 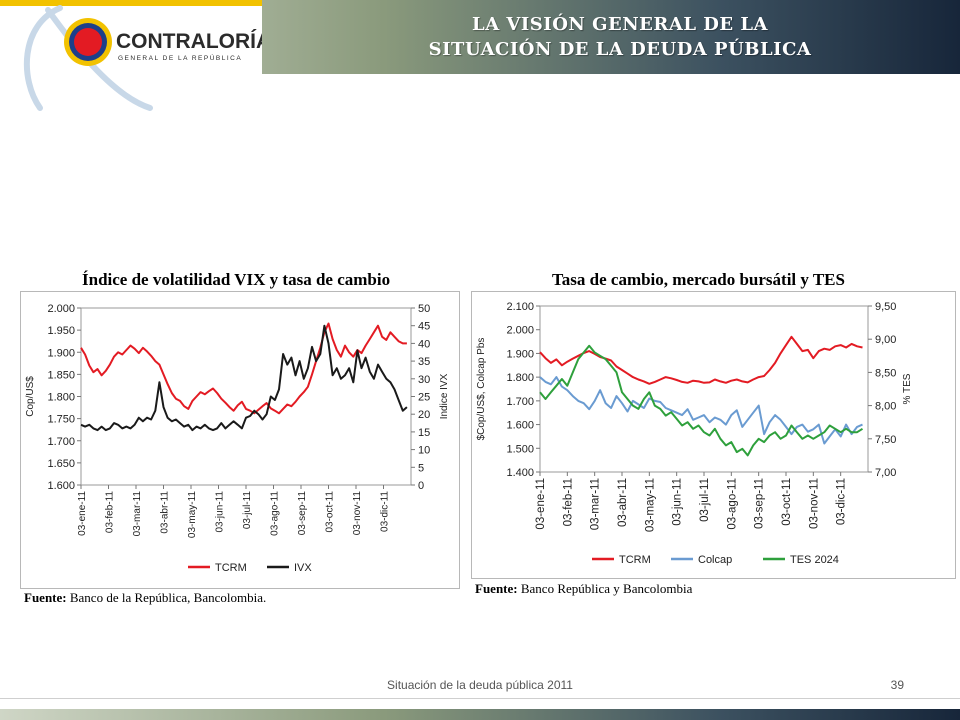 I want to click on chart2-left-tick-label: 2.000, so click(x=520, y=331).